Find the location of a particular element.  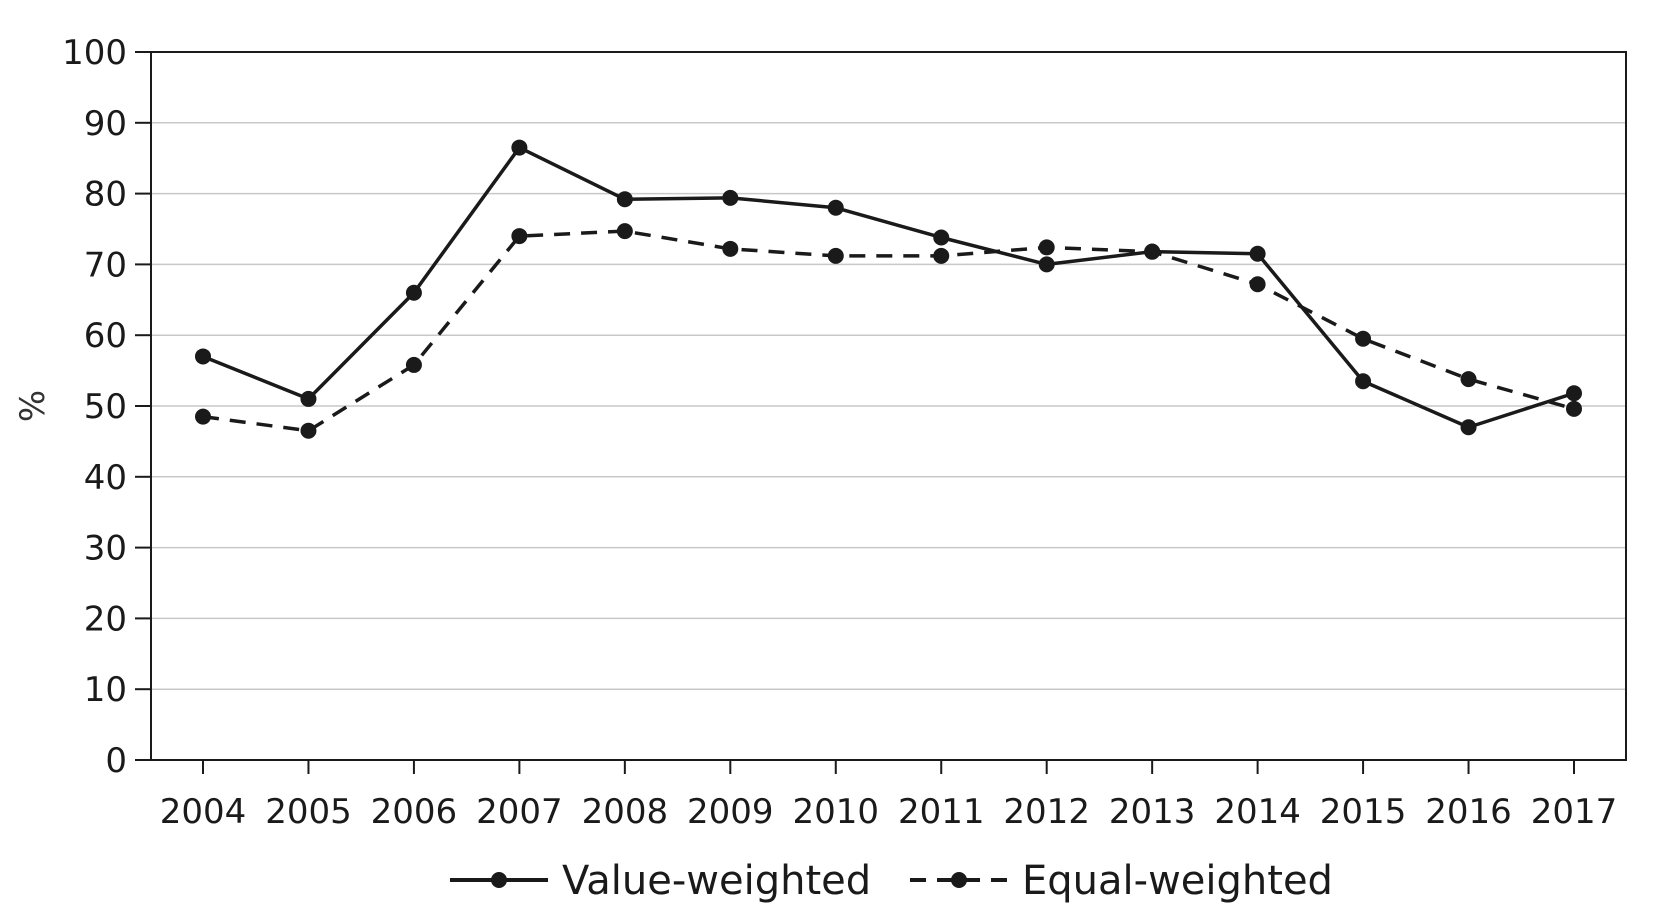

y-tick-label: 20 is located at coordinates (105, 619).